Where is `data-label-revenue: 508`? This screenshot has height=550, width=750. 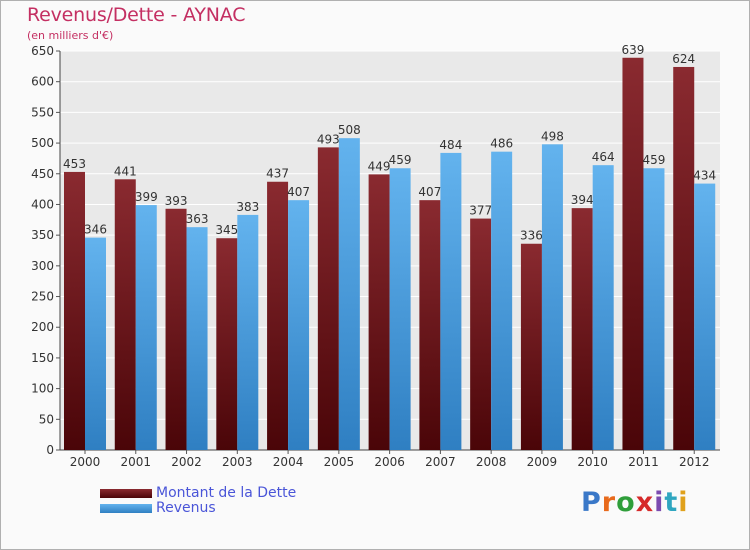 data-label-revenue: 508 is located at coordinates (349, 130).